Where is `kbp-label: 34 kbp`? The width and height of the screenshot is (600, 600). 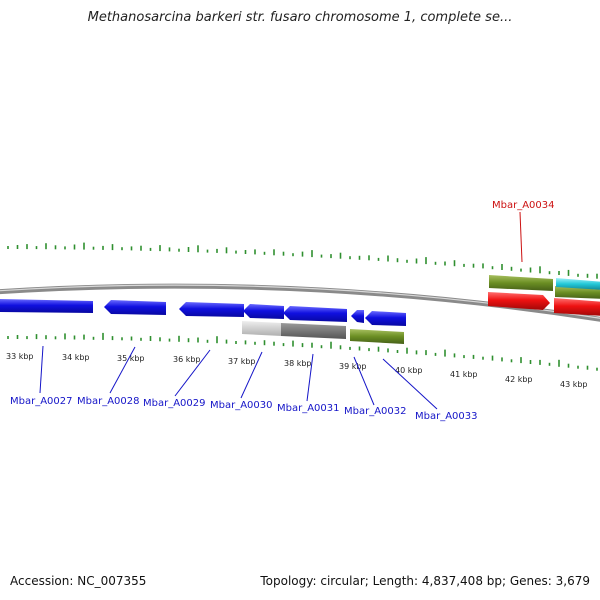
kbp-label: 34 kbp is located at coordinates (76, 357).